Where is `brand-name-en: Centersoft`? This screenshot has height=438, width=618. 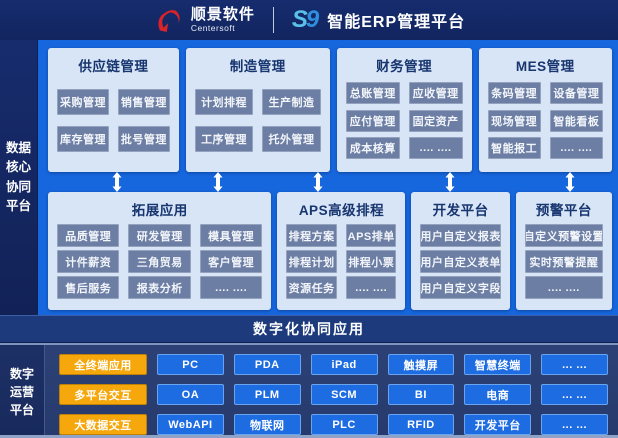
brand-name-en: Centersoft is located at coordinates (213, 28).